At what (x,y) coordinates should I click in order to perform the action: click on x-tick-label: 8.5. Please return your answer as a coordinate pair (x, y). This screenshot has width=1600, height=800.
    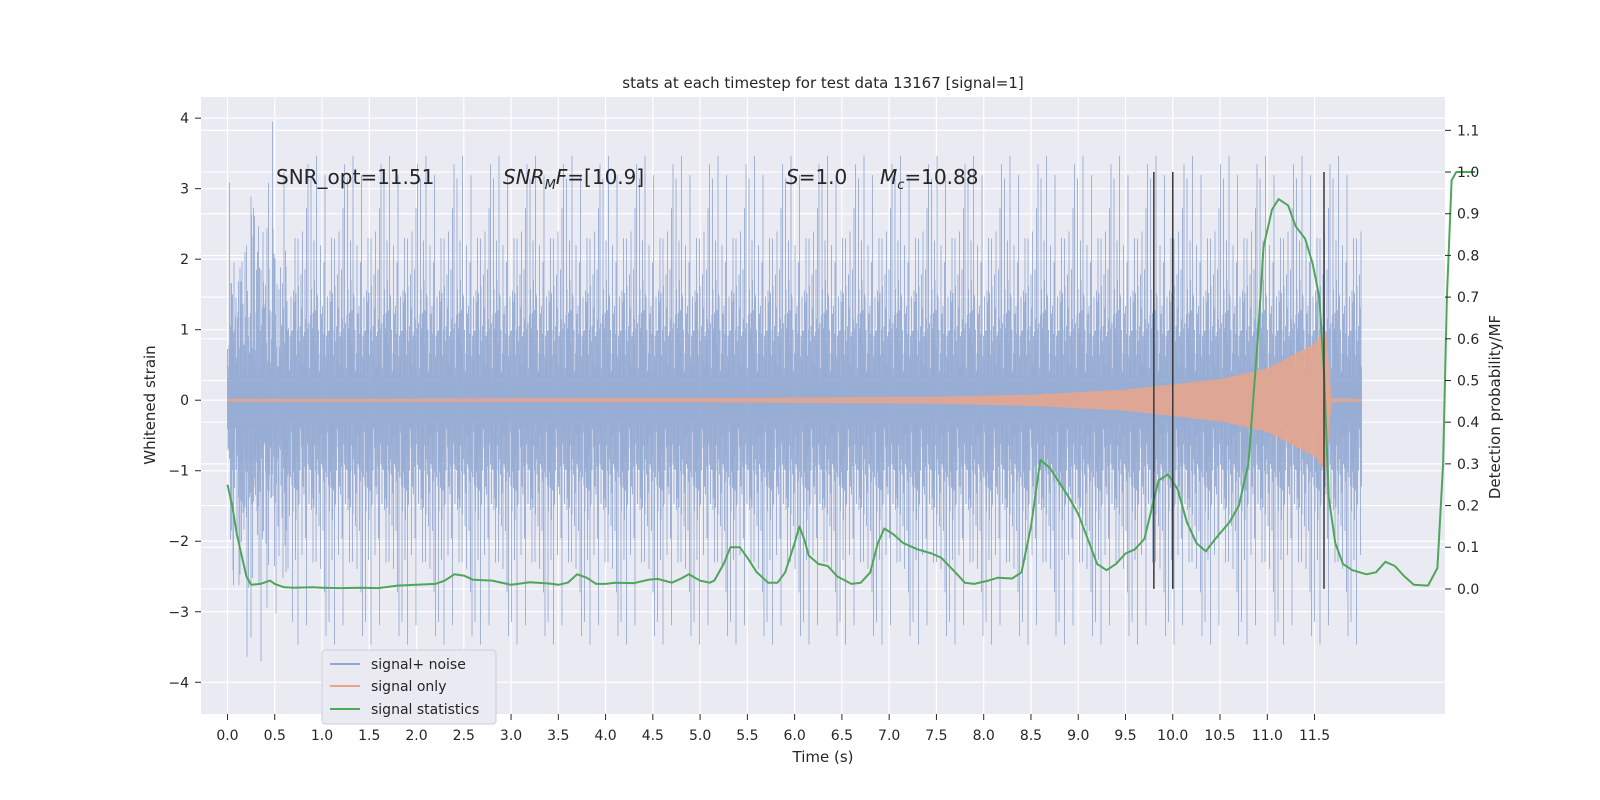
    Looking at the image, I should click on (1031, 736).